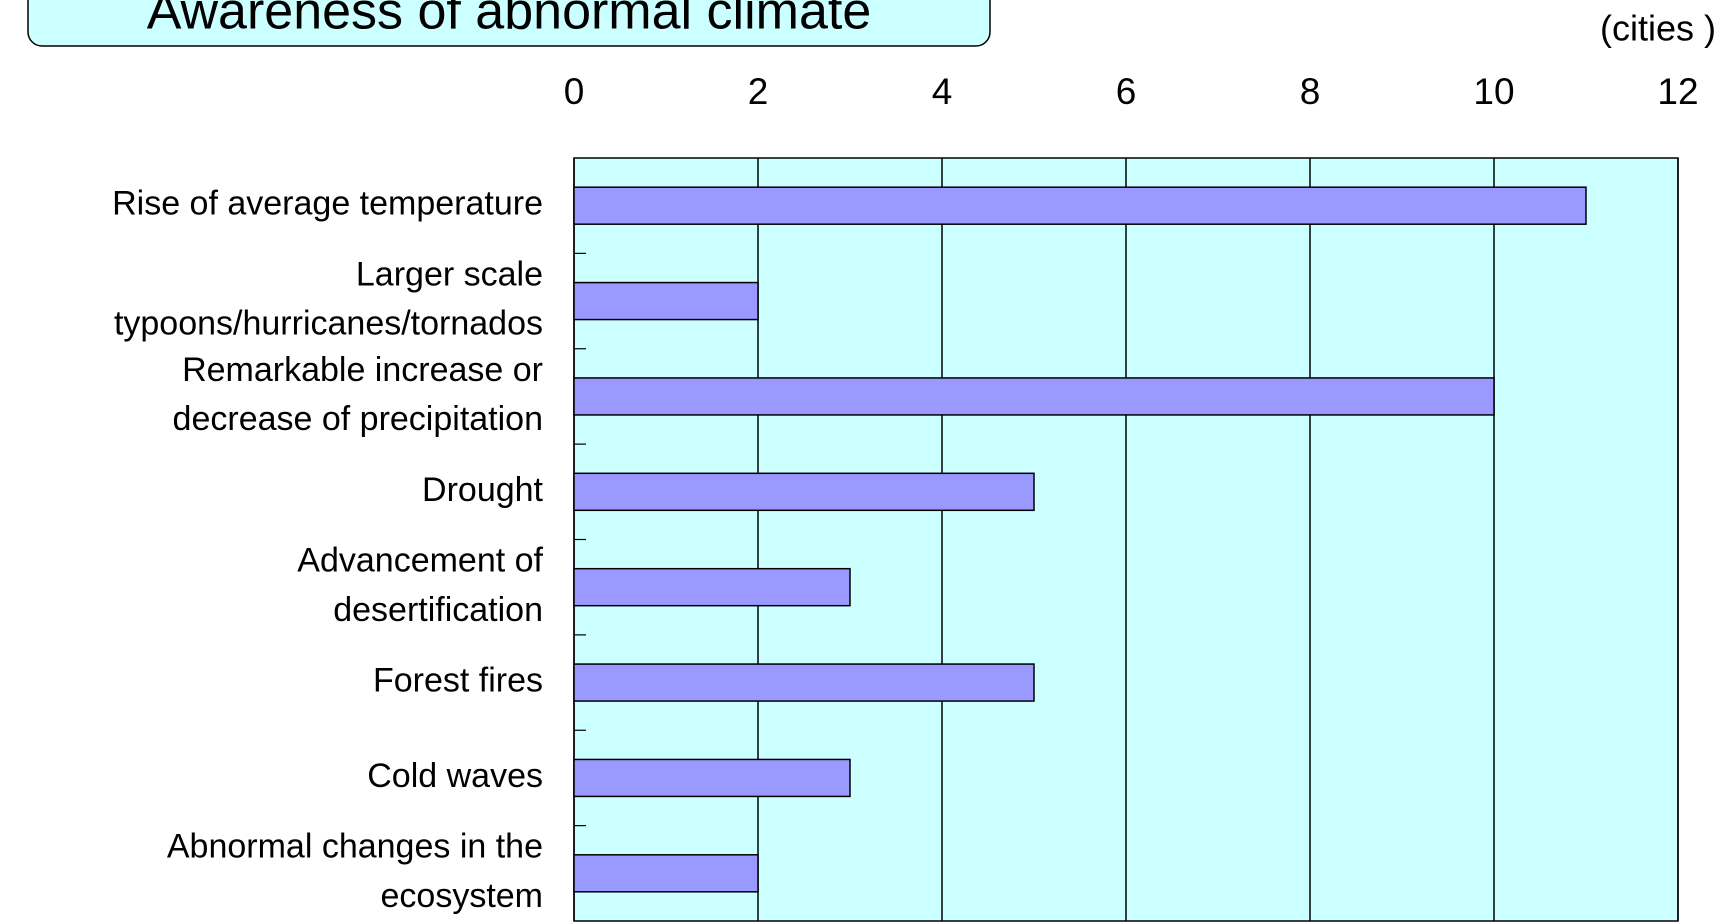 Image resolution: width=1722 pixels, height=923 pixels. I want to click on x-tick-label: 8, so click(1310, 91).